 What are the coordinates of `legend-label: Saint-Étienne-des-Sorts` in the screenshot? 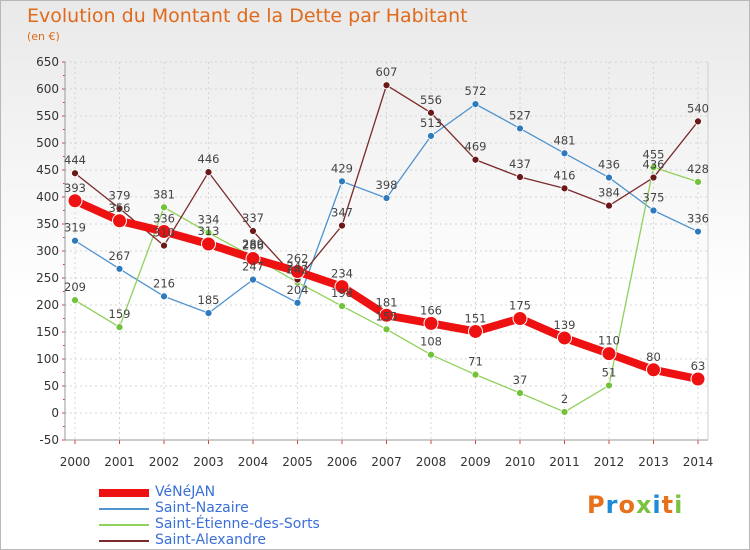 It's located at (237, 524).